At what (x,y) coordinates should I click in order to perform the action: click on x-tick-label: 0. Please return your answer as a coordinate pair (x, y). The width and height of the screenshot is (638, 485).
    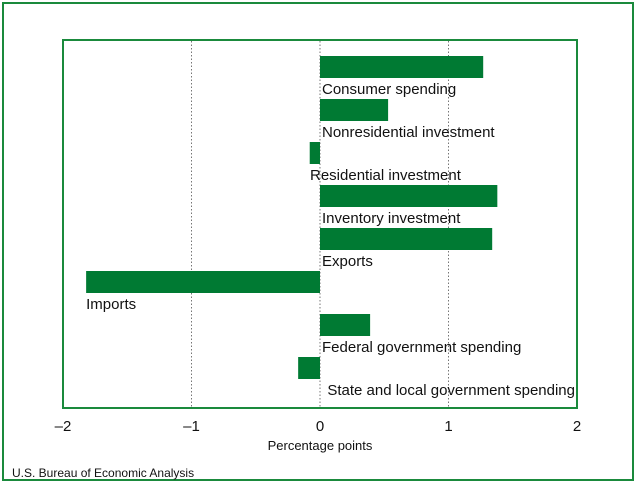
    Looking at the image, I should click on (320, 426).